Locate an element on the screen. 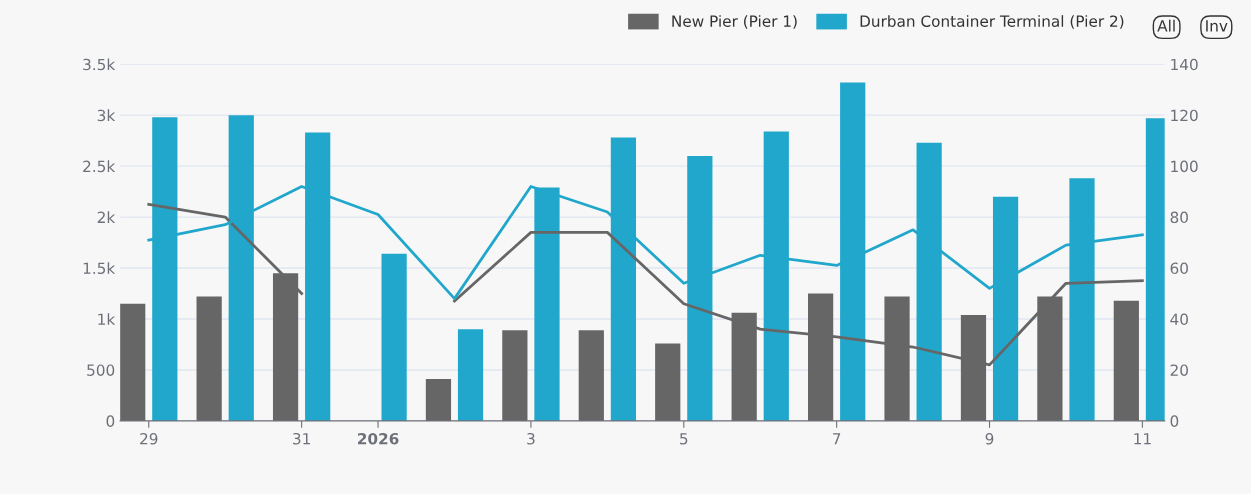 Image resolution: width=1251 pixels, height=494 pixels. text: Inv is located at coordinates (1217, 26).